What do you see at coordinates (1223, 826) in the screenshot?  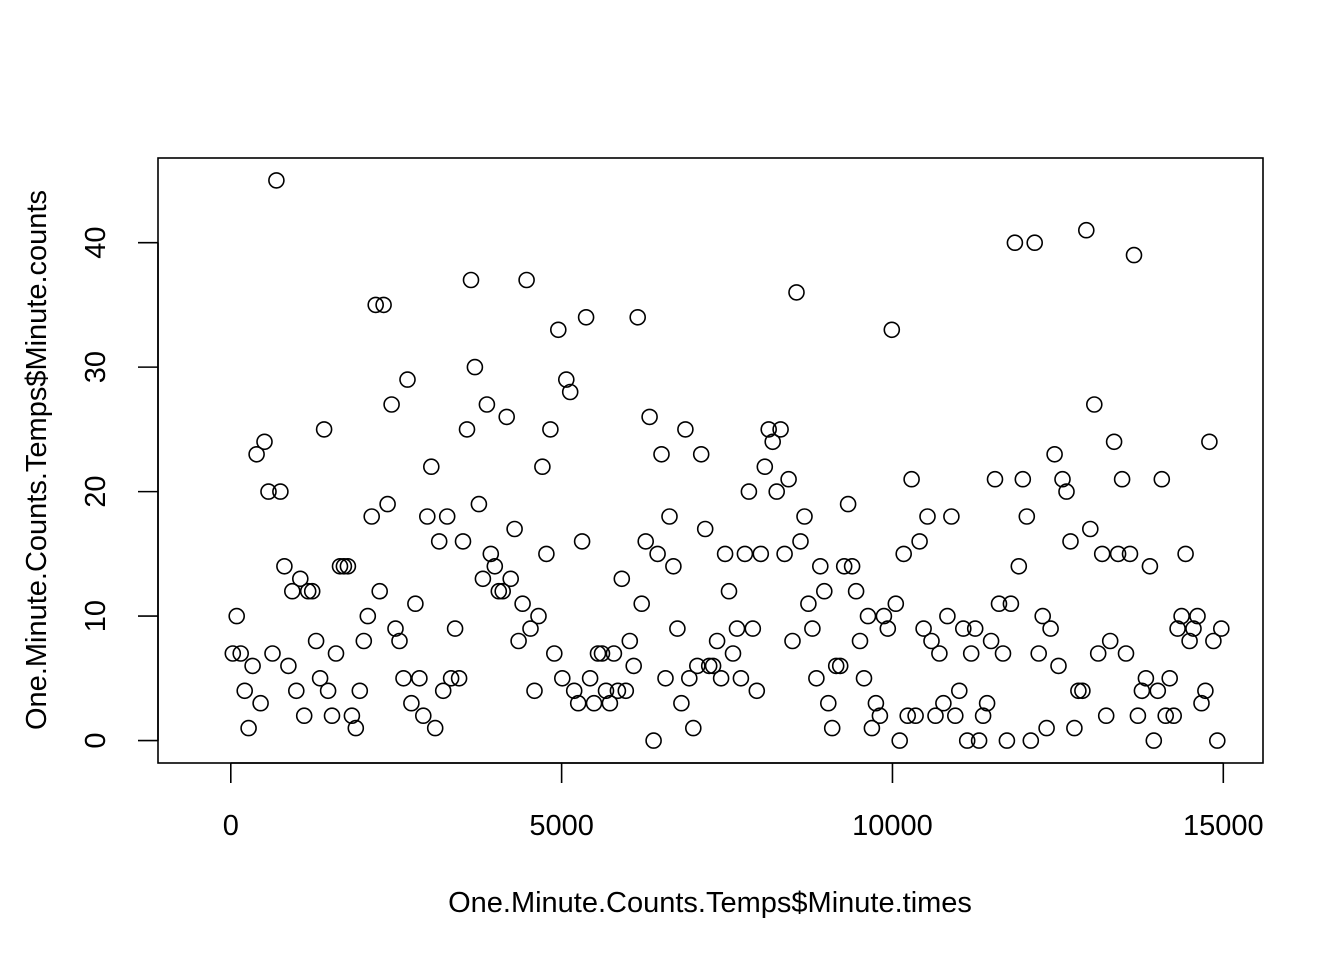 I see `x-tick-label: 15000` at bounding box center [1223, 826].